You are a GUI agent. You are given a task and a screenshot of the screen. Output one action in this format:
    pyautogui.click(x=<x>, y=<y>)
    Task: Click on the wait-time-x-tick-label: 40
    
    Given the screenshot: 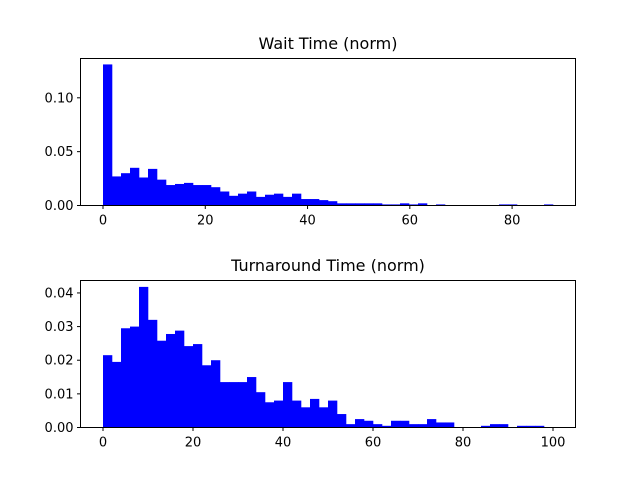 What is the action you would take?
    pyautogui.click(x=307, y=221)
    